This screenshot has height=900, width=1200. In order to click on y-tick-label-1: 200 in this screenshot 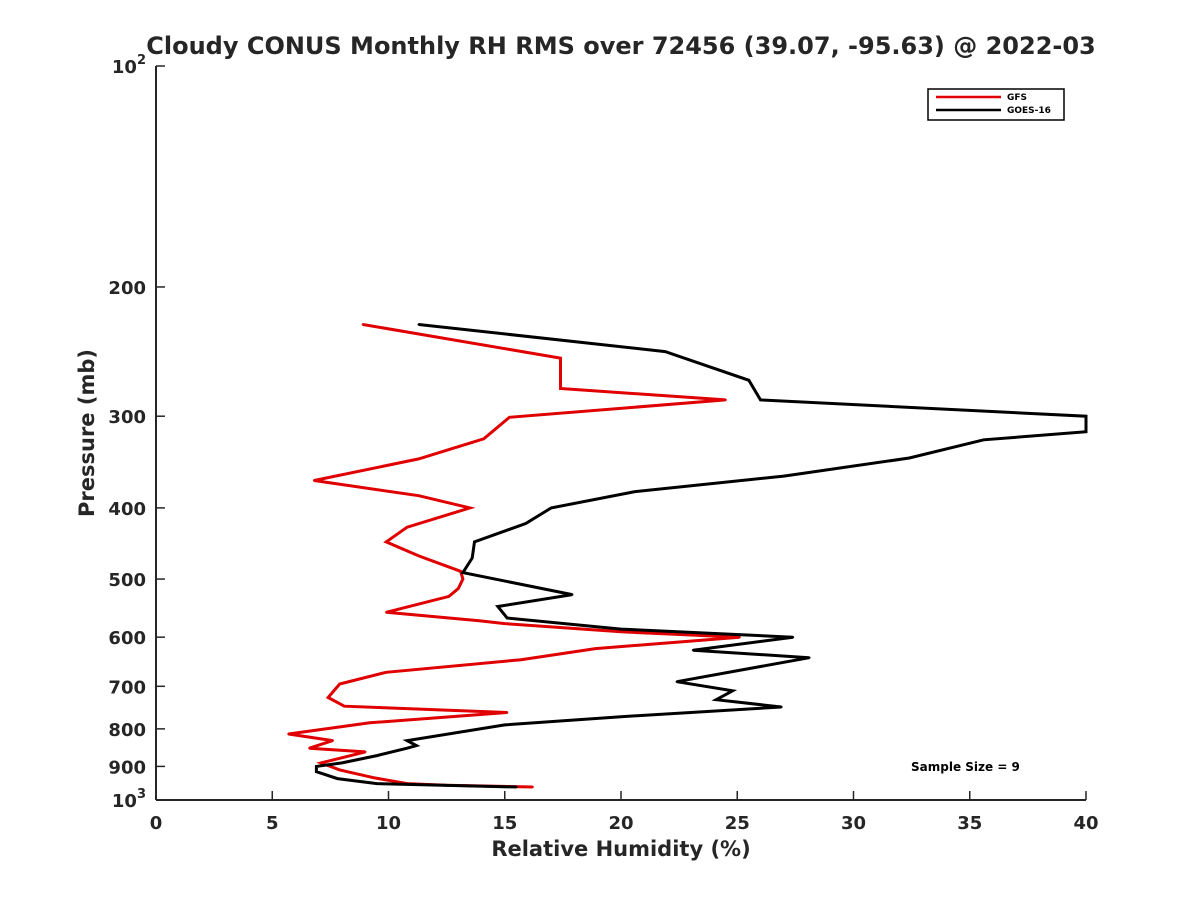, I will do `click(127, 288)`.